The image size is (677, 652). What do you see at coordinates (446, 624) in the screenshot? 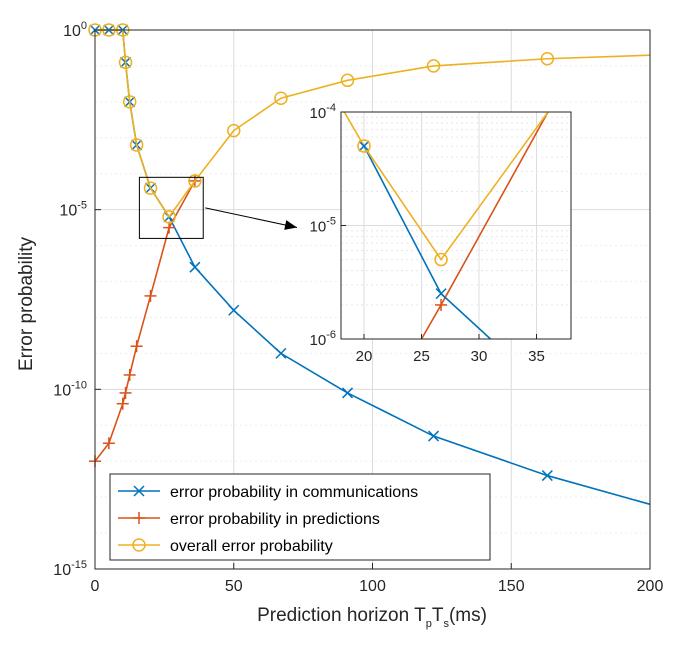
I see `x-axis-label-sub-s: s` at bounding box center [446, 624].